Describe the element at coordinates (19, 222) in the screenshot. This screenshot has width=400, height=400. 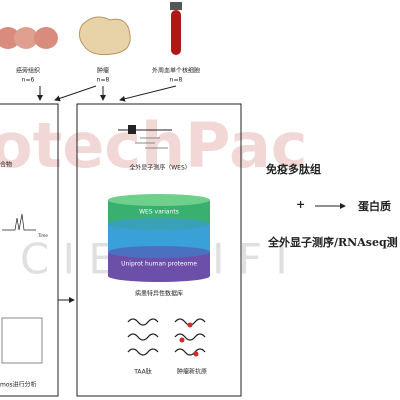
I see `chromatogram` at that location.